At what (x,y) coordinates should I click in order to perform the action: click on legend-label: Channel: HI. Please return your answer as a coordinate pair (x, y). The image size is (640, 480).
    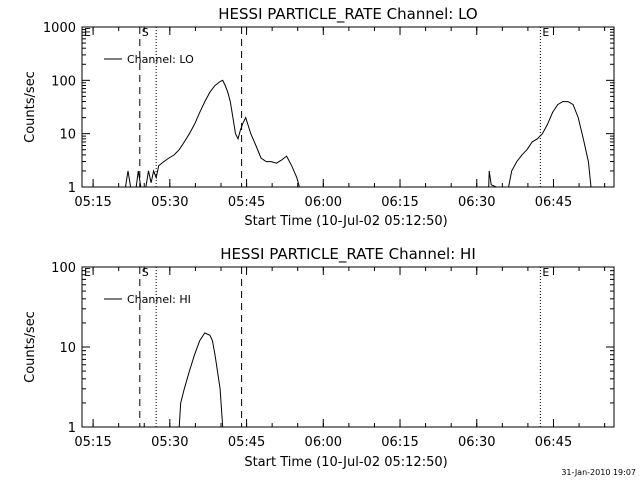
    Looking at the image, I should click on (159, 299).